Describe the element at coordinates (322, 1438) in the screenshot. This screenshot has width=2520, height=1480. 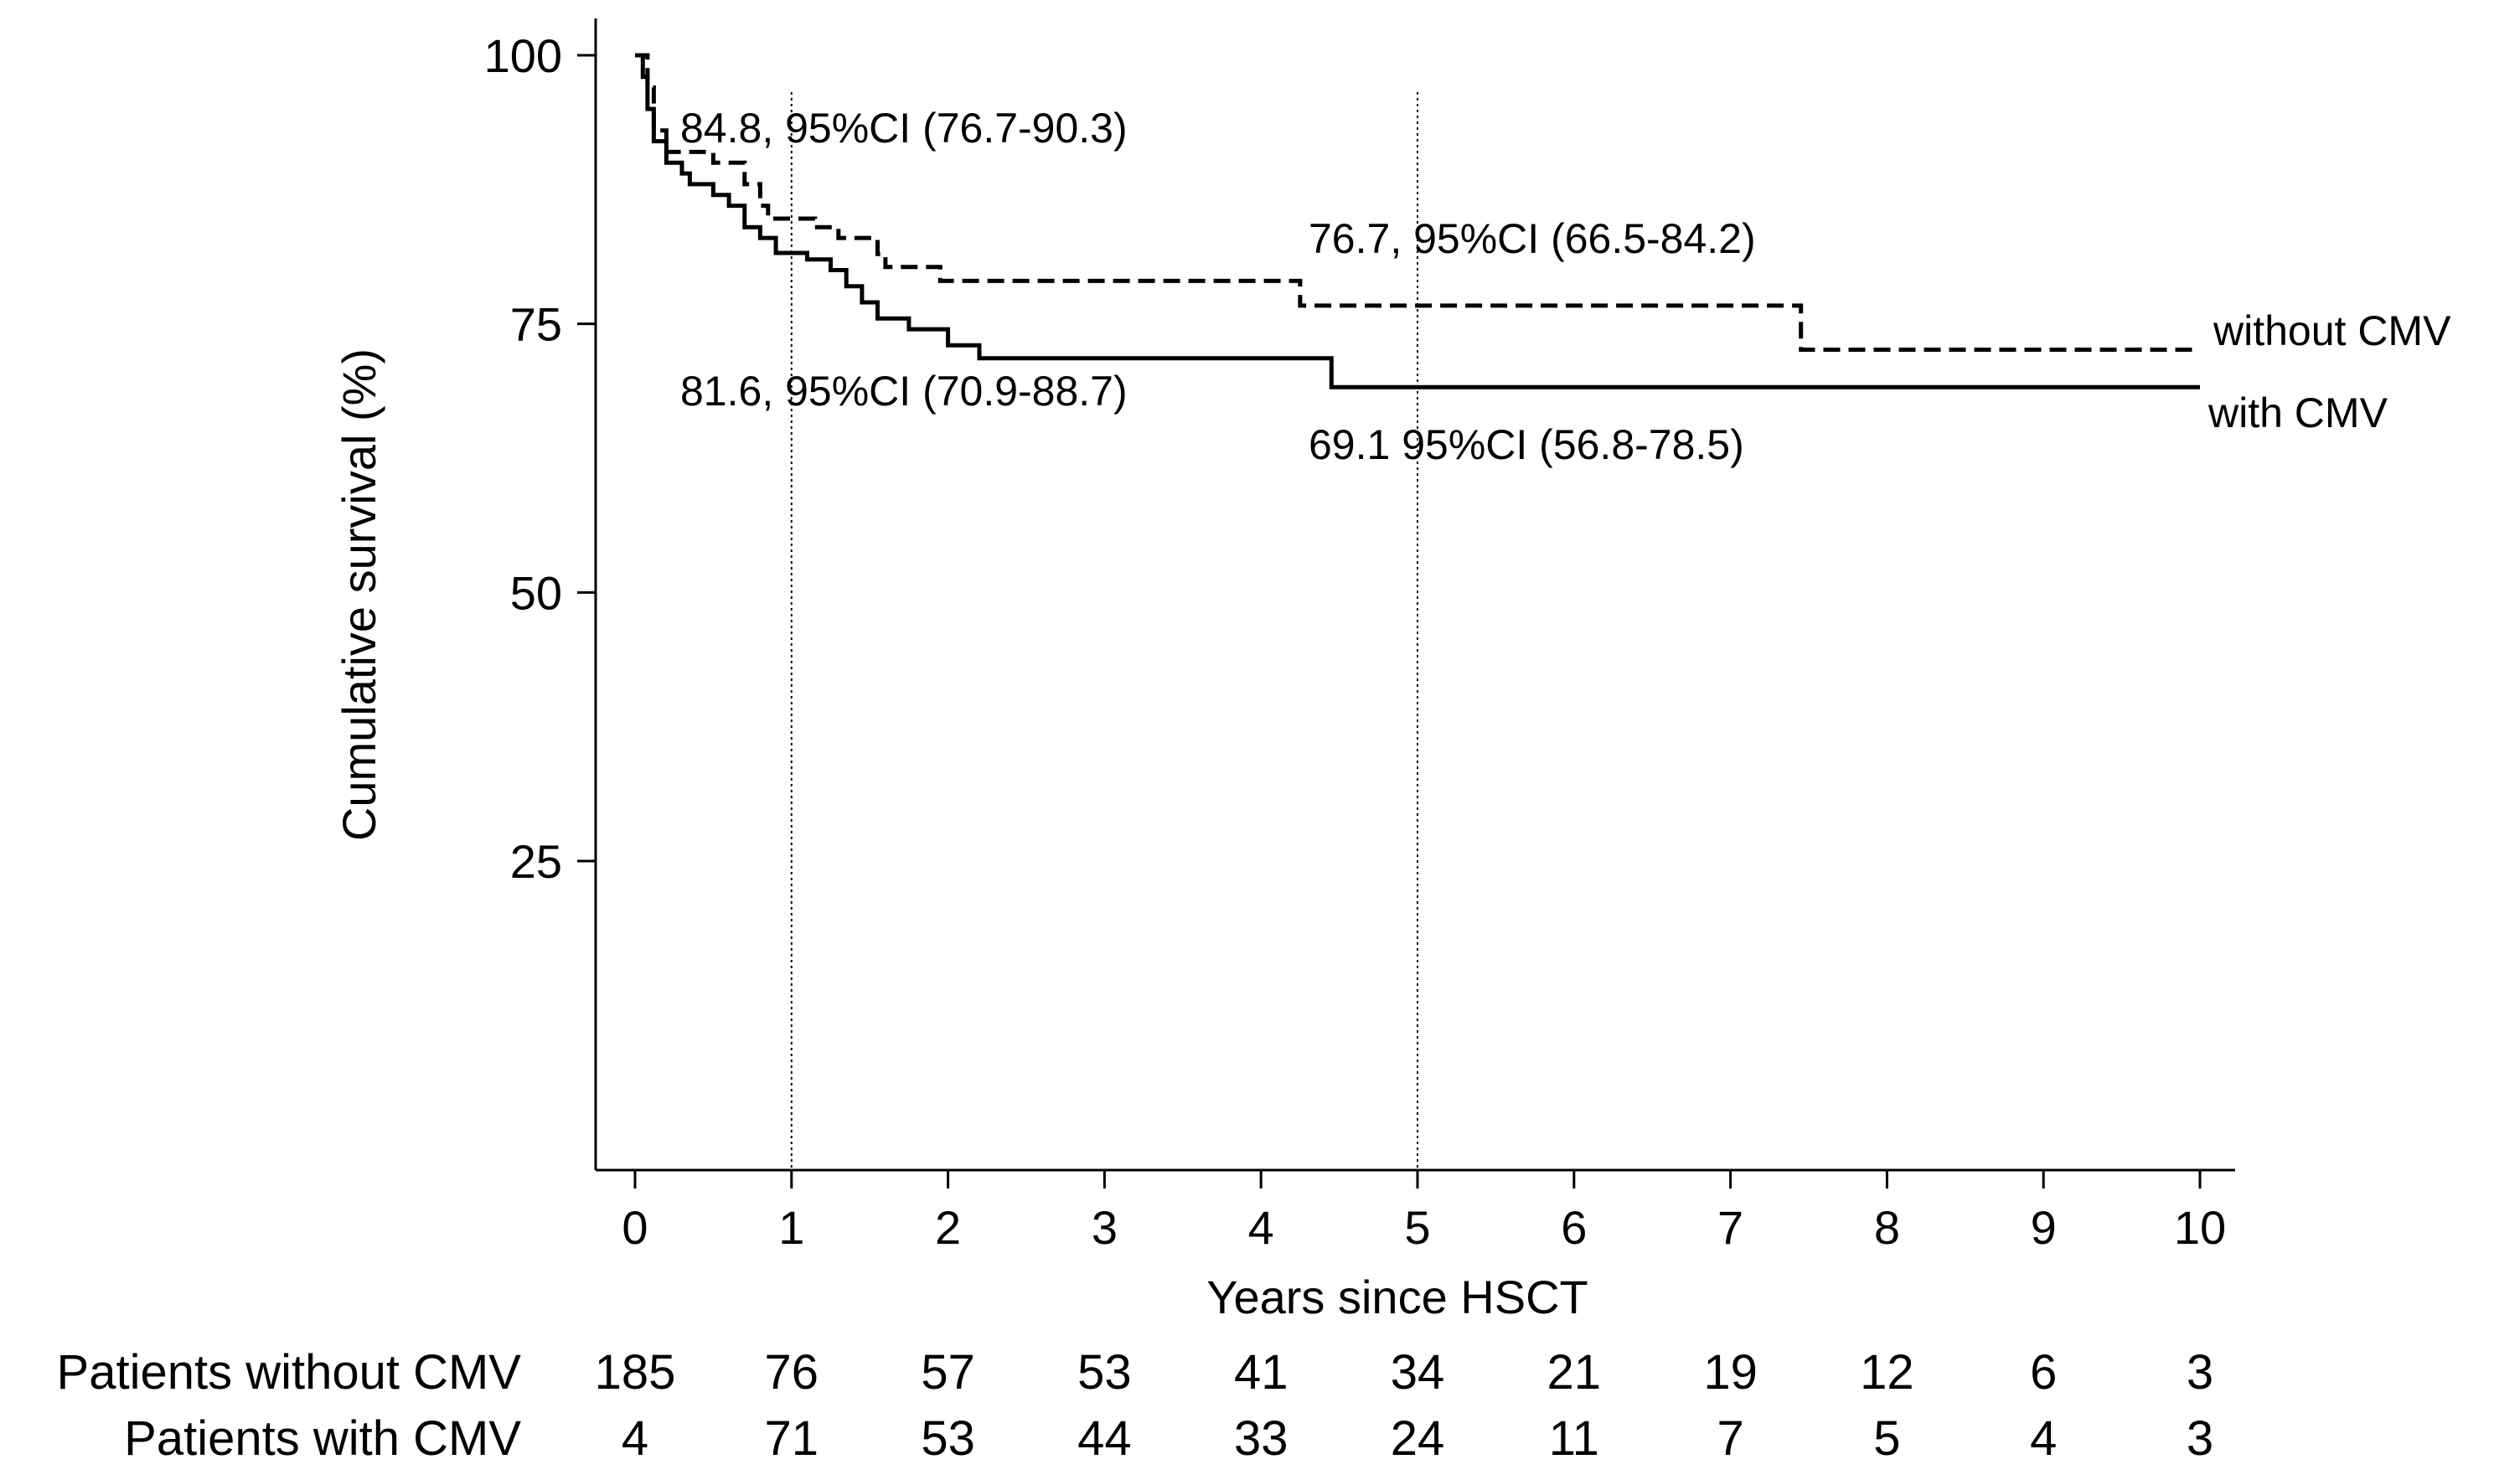
I see `risk-row-label-with-cmv: Patients with CMV` at that location.